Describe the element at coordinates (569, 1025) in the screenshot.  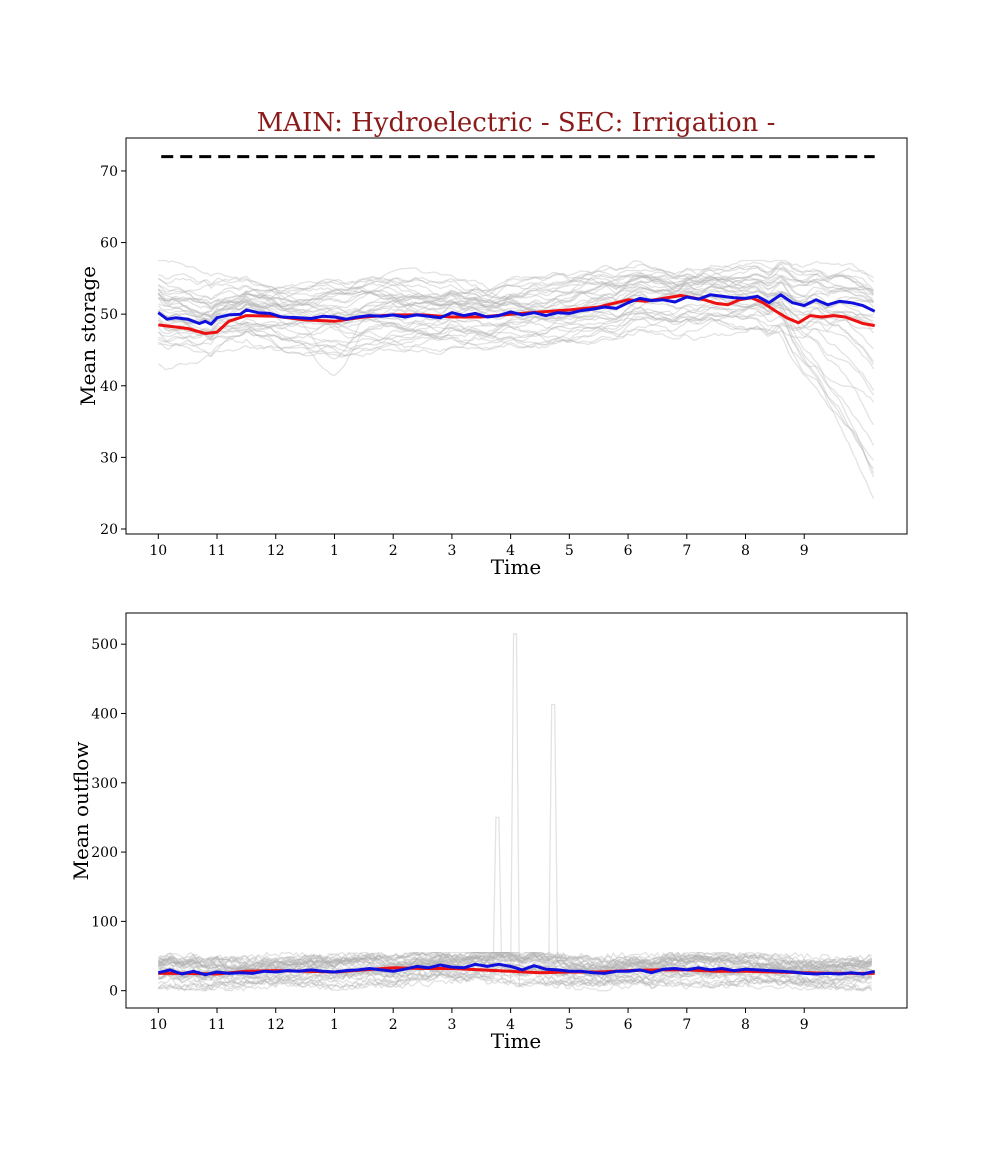
I see `outflow-x-tick-label: 5` at that location.